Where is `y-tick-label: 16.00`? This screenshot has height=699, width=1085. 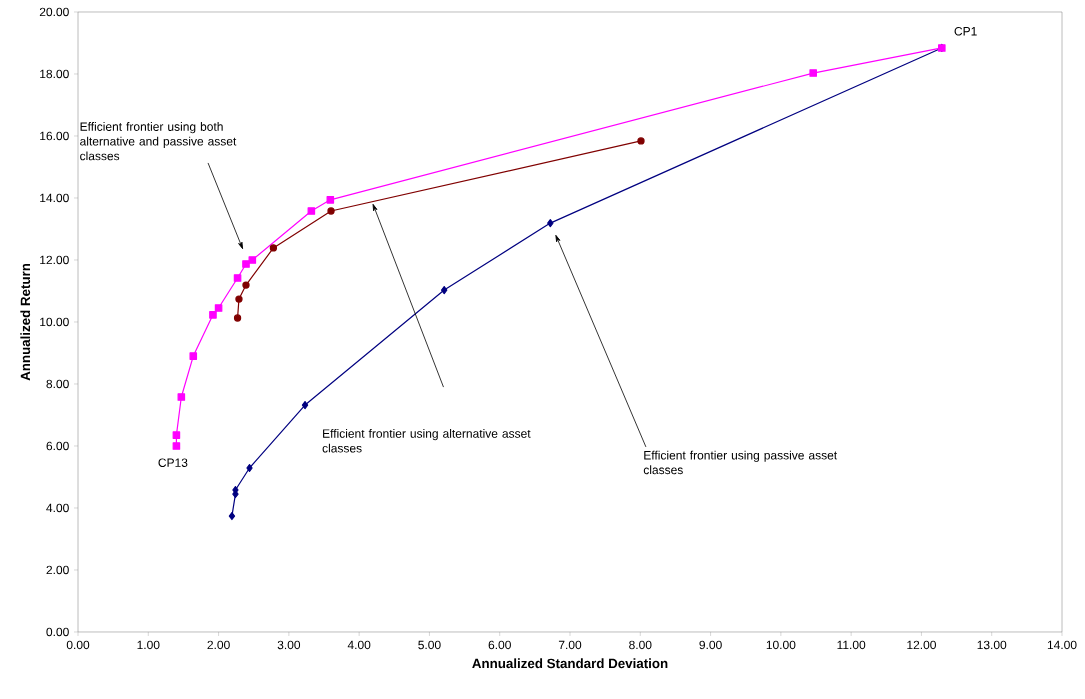 y-tick-label: 16.00 is located at coordinates (54, 136).